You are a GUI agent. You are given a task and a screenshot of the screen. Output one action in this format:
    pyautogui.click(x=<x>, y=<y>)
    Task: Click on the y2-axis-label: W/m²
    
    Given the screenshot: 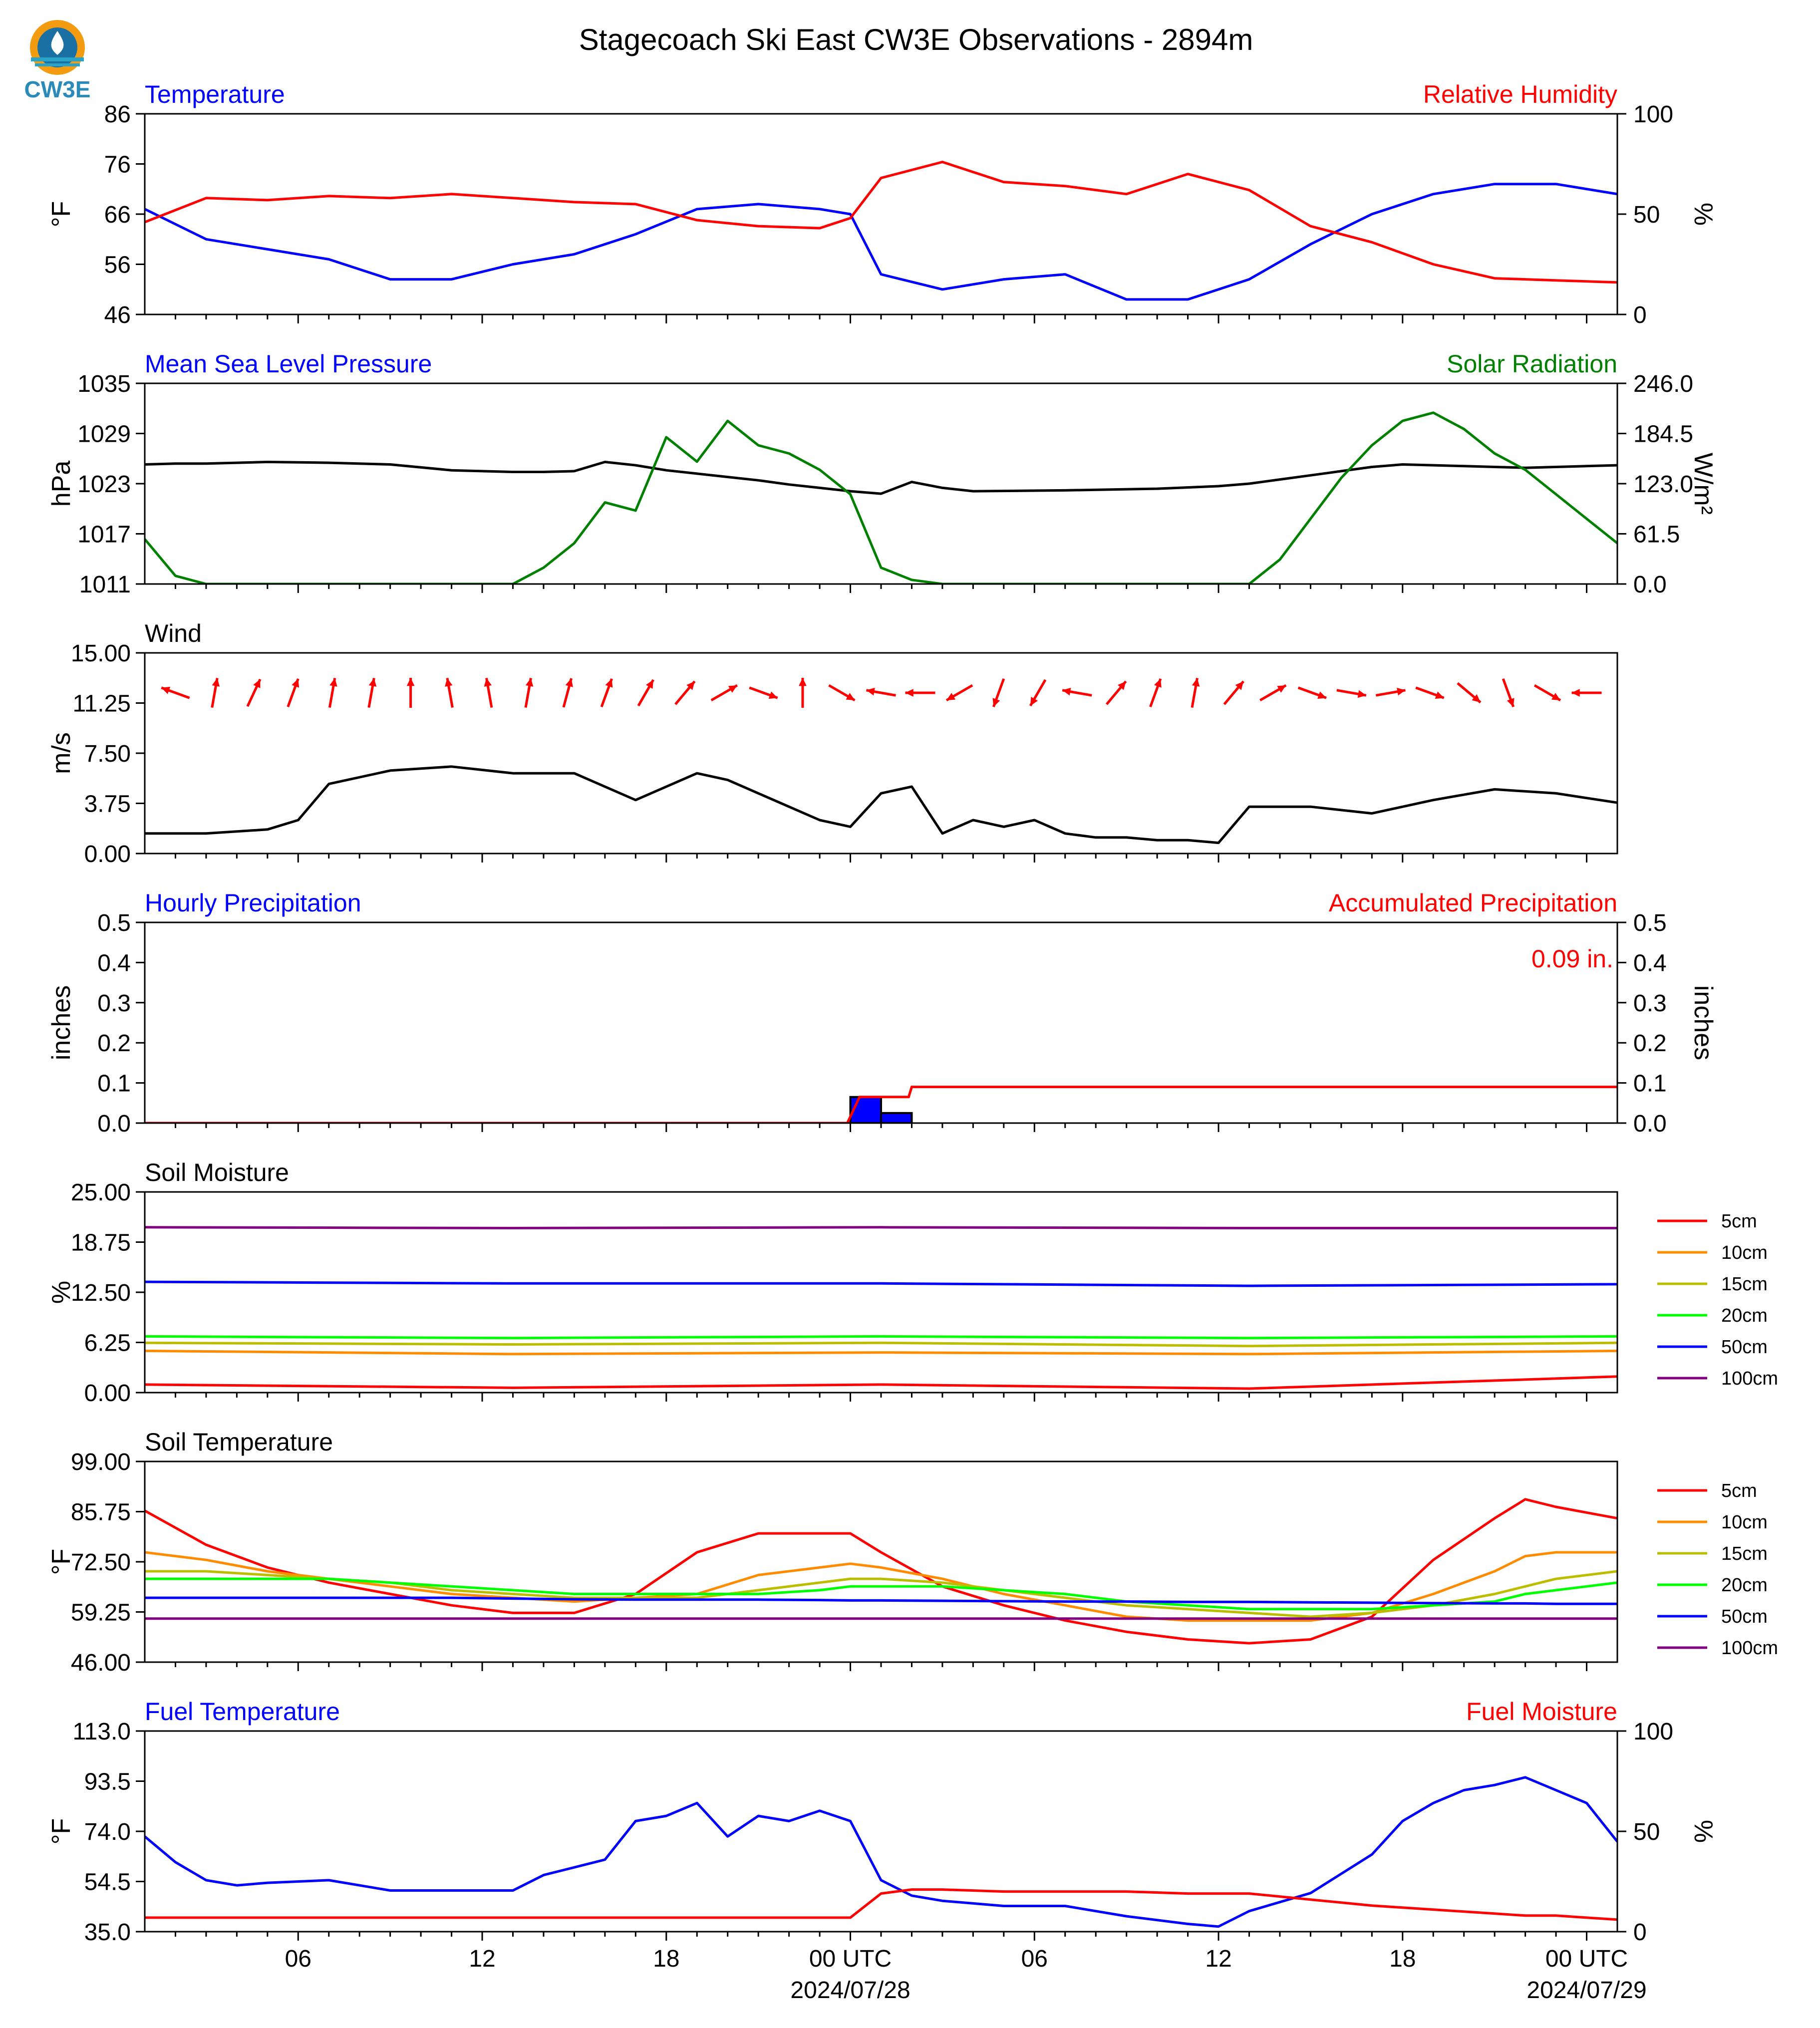 What is the action you would take?
    pyautogui.click(x=1703, y=484)
    